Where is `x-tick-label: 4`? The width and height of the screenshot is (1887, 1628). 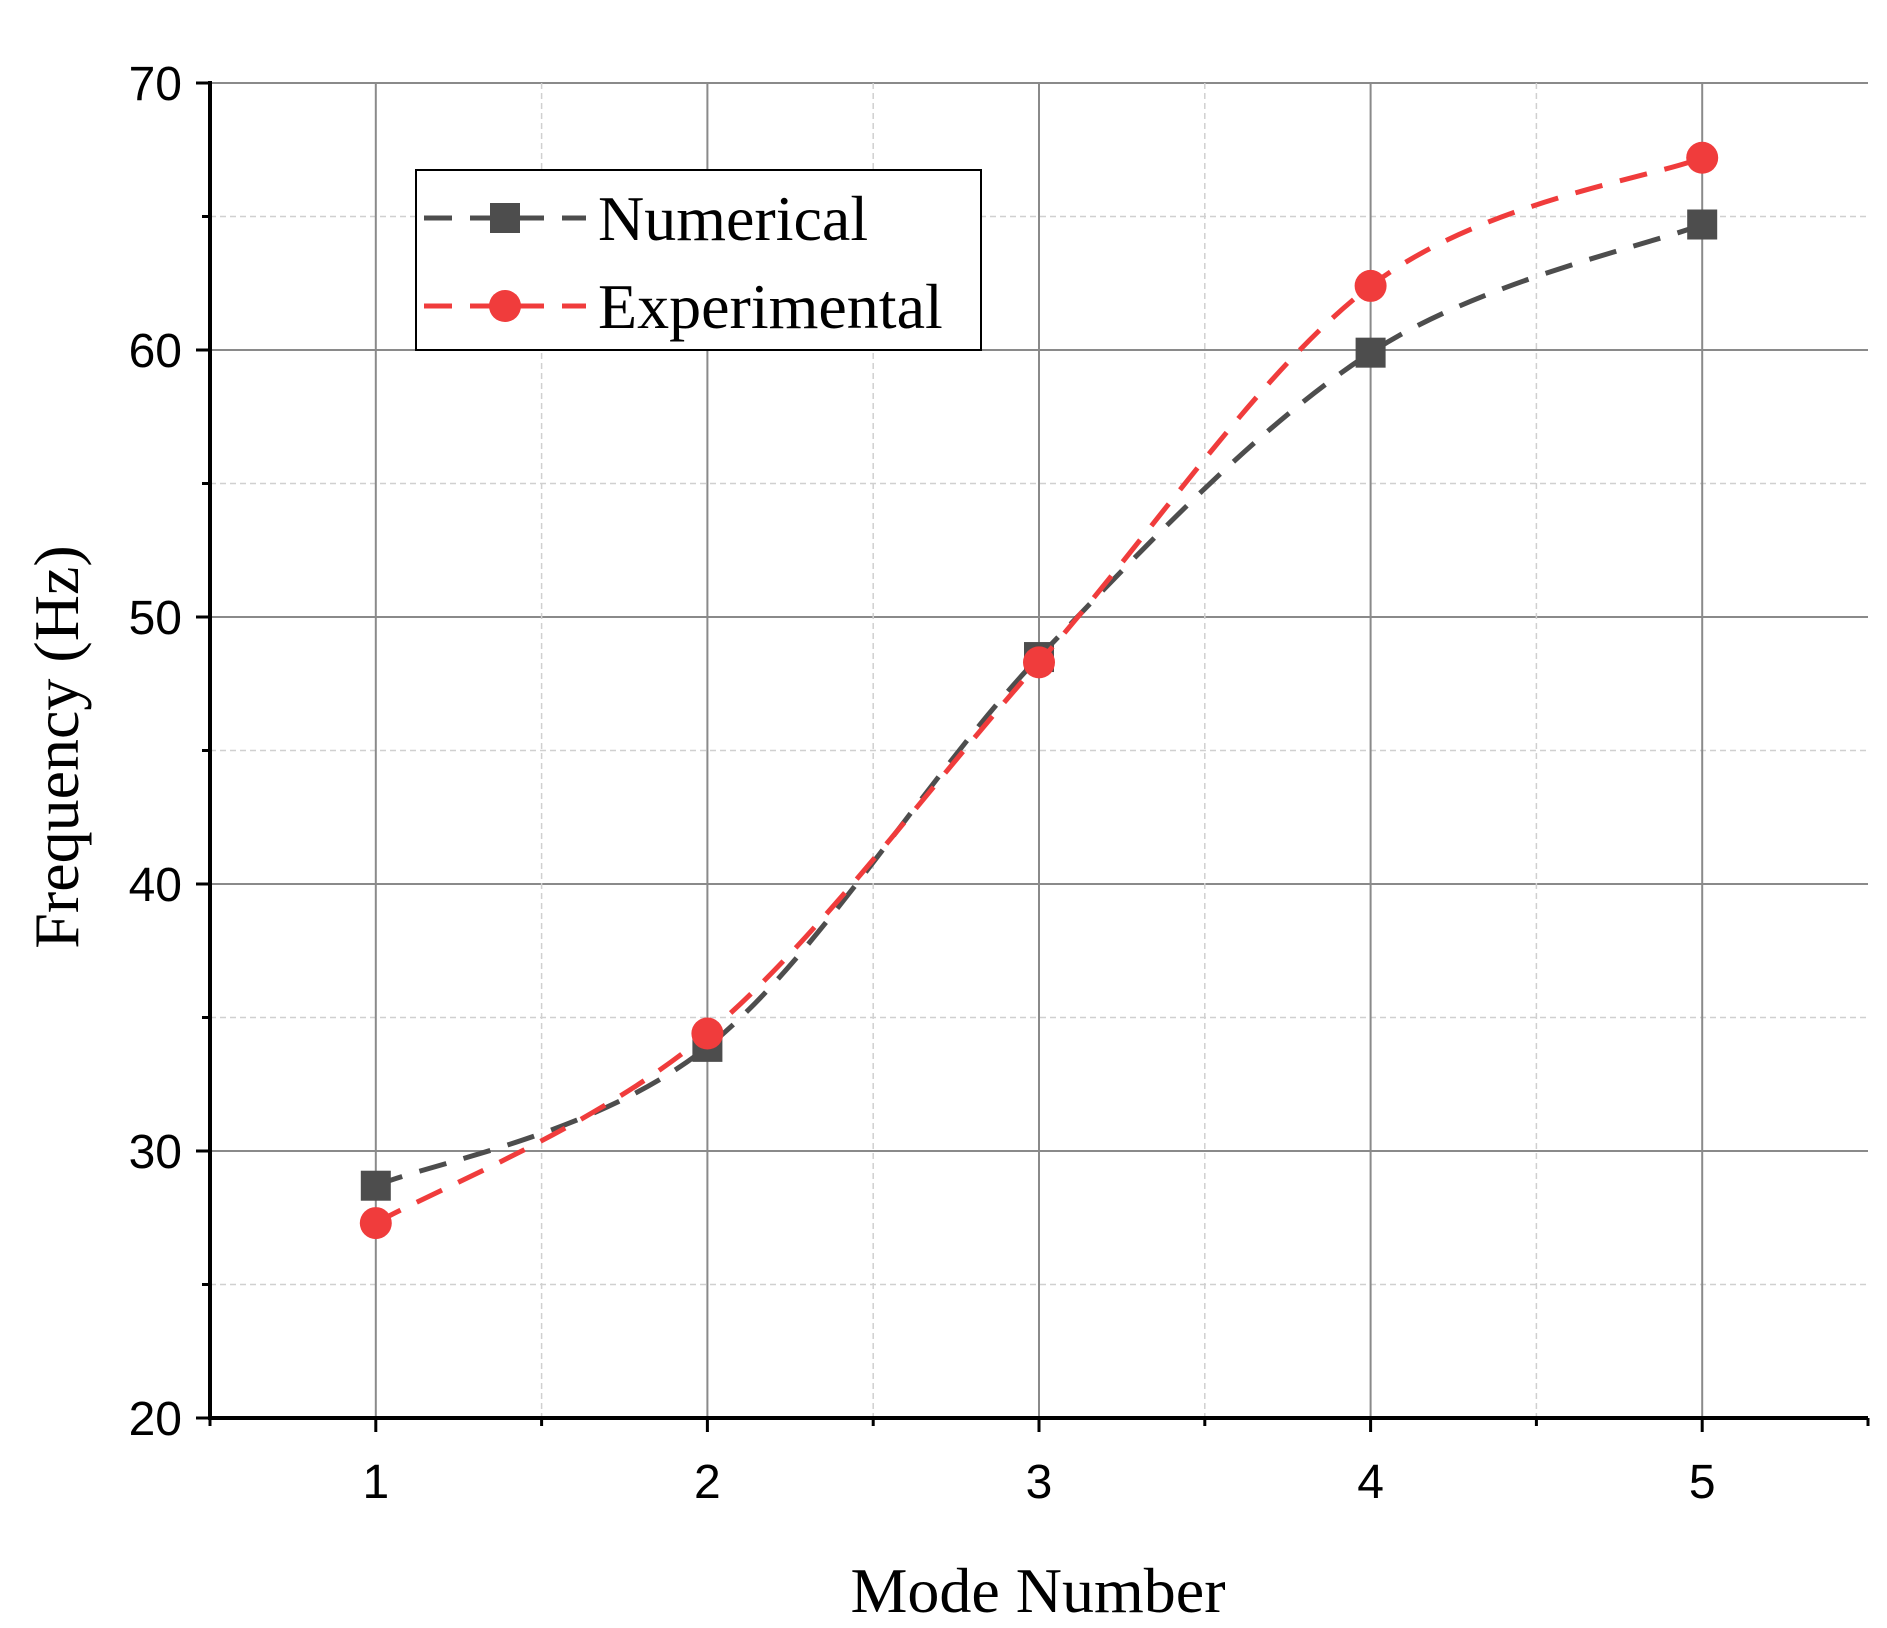 x-tick-label: 4 is located at coordinates (1370, 1482).